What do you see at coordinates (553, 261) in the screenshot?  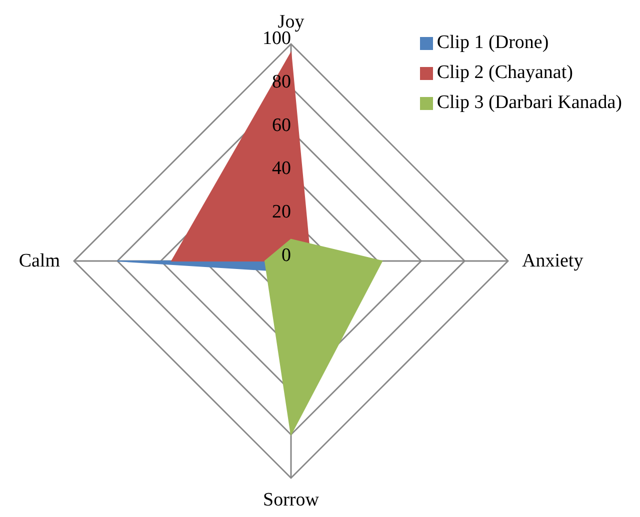 I see `spoke-label: Anxiety` at bounding box center [553, 261].